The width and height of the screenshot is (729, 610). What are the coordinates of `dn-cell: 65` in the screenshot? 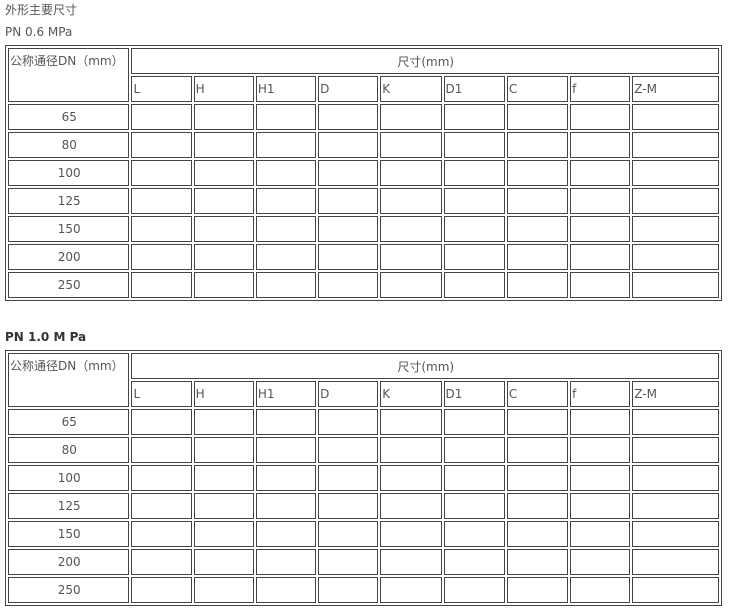 It's located at (69, 422).